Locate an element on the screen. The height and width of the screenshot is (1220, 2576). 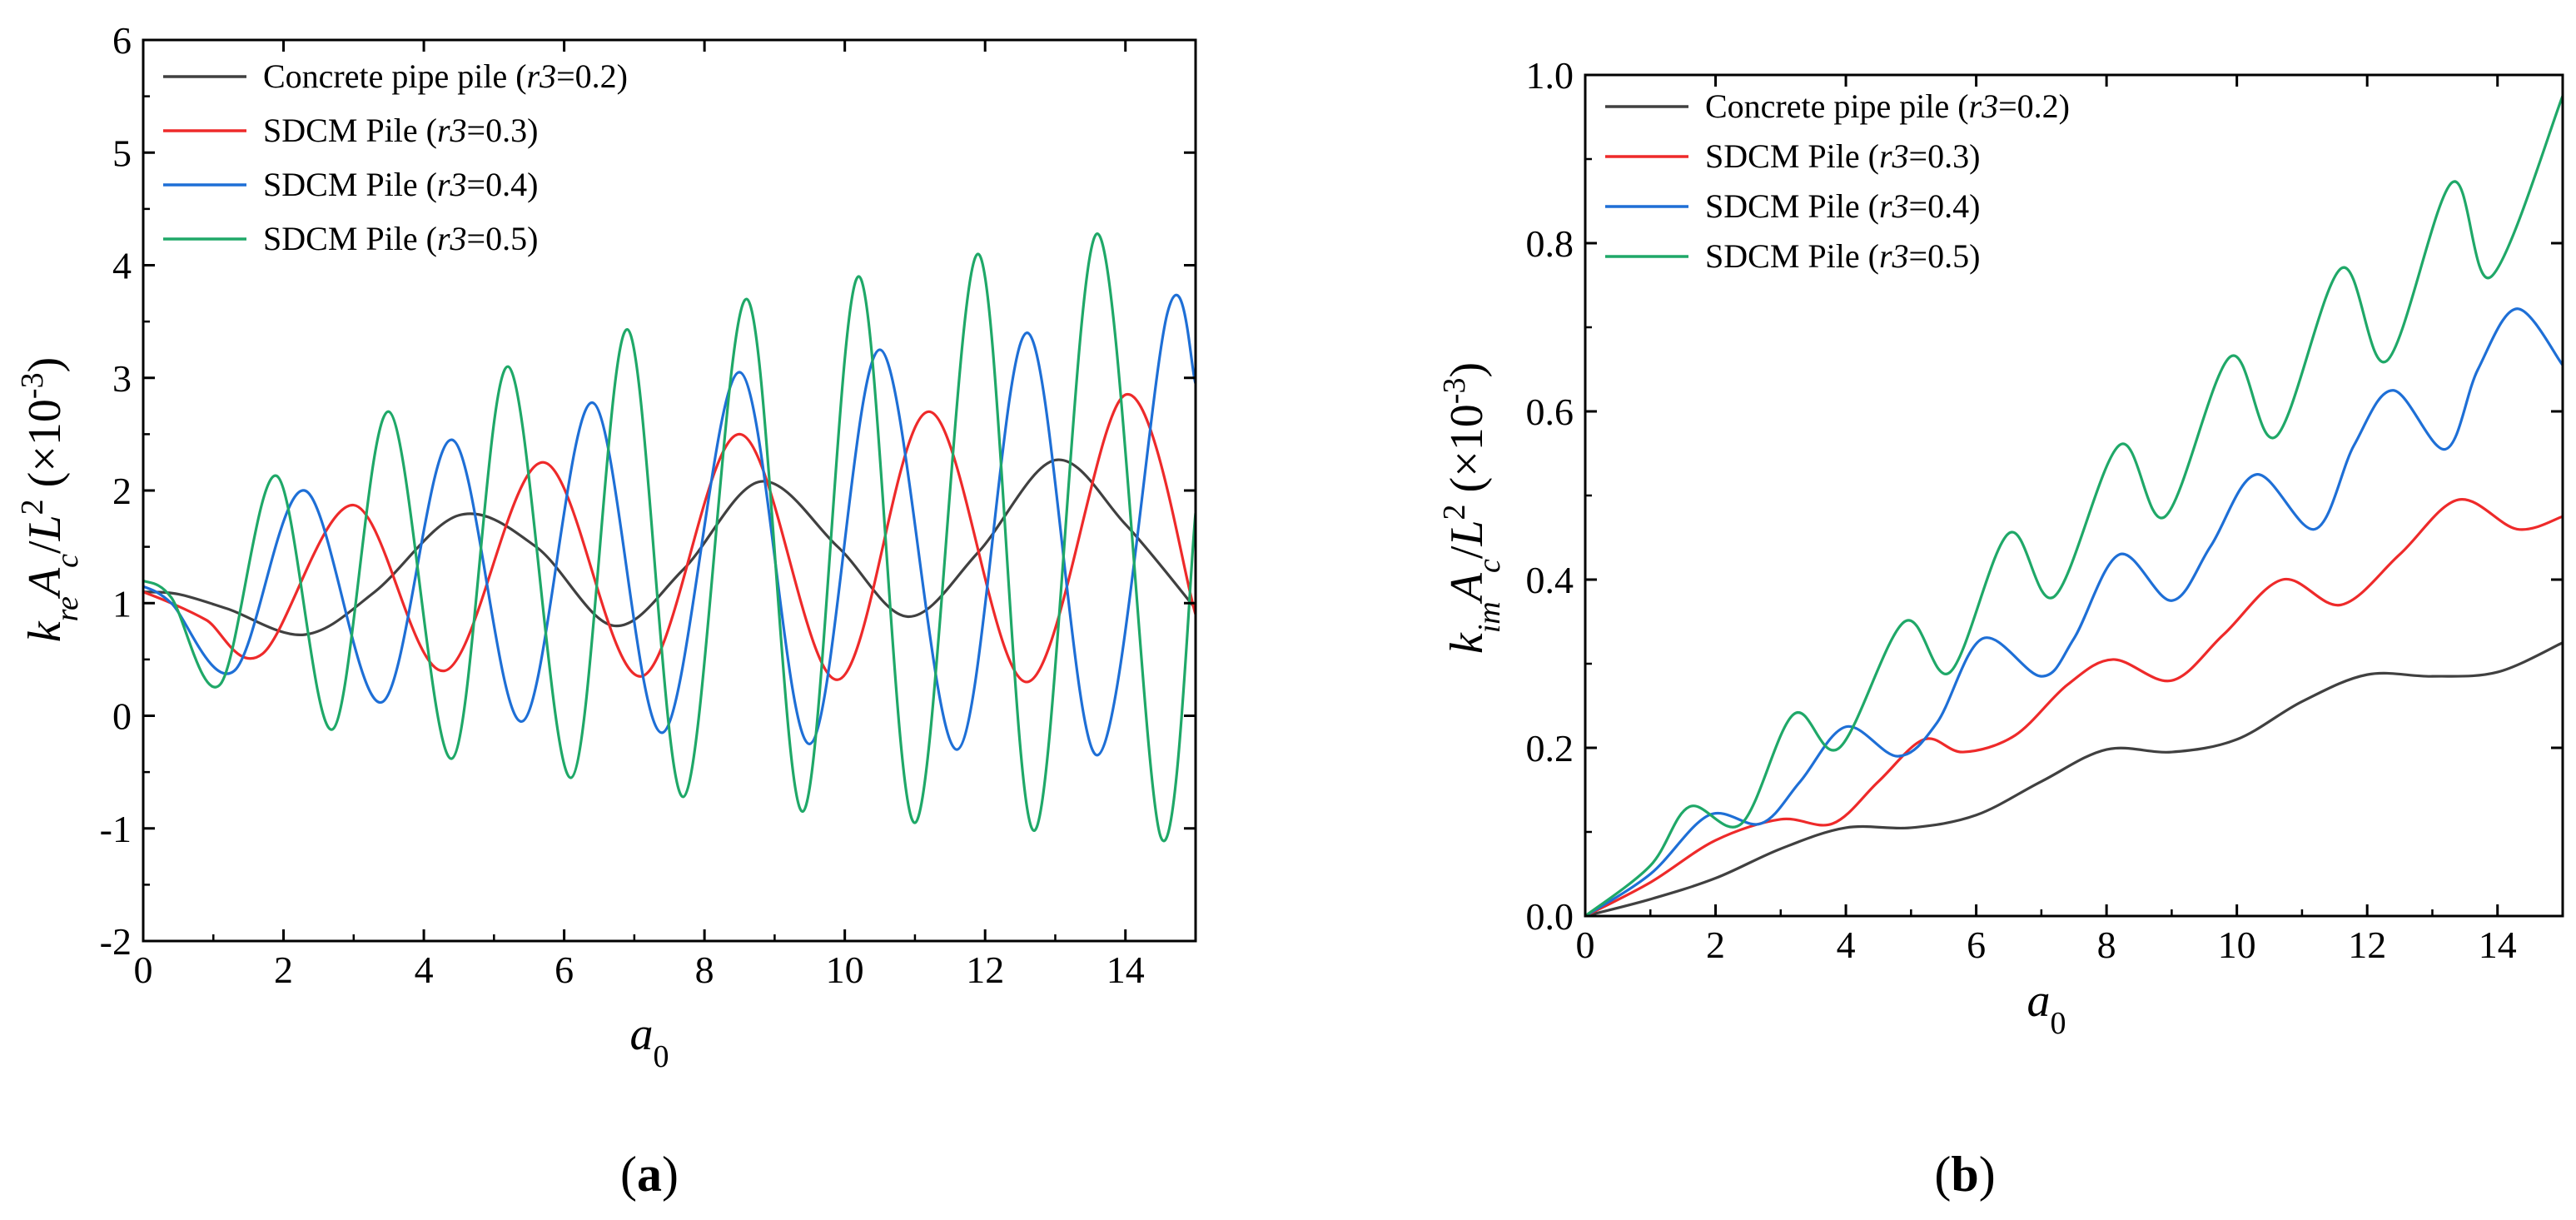
y-tick-label-a-5: 3 is located at coordinates (122, 378).